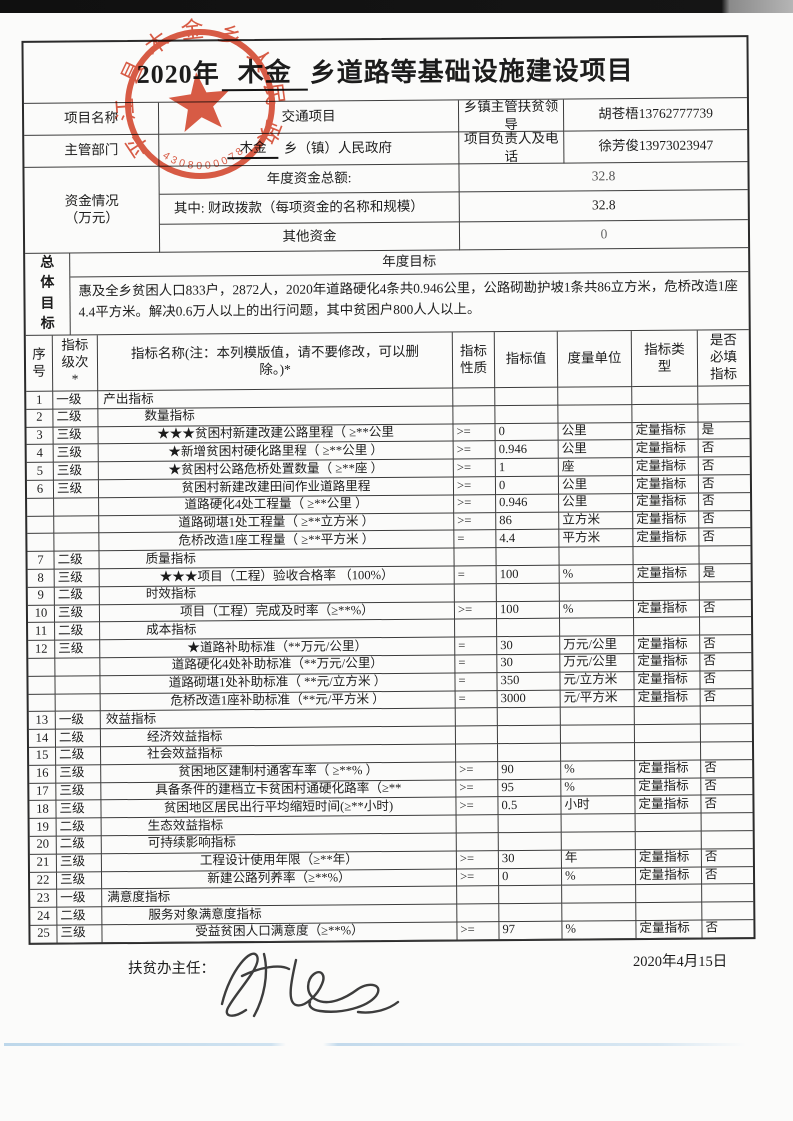  What do you see at coordinates (527, 468) in the screenshot?
I see `row-value: 1` at bounding box center [527, 468].